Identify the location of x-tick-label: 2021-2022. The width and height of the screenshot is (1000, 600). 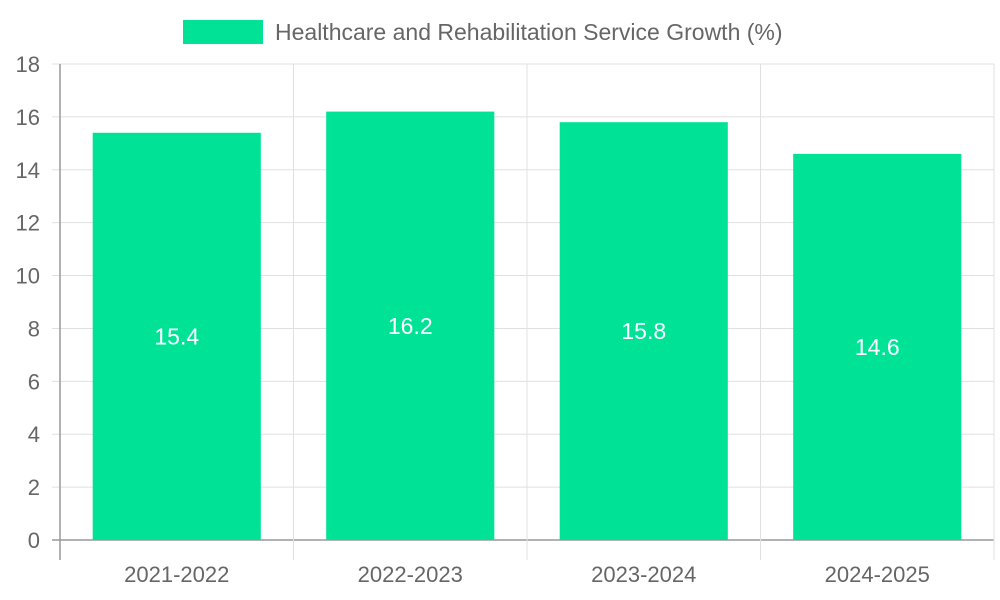
(176, 574).